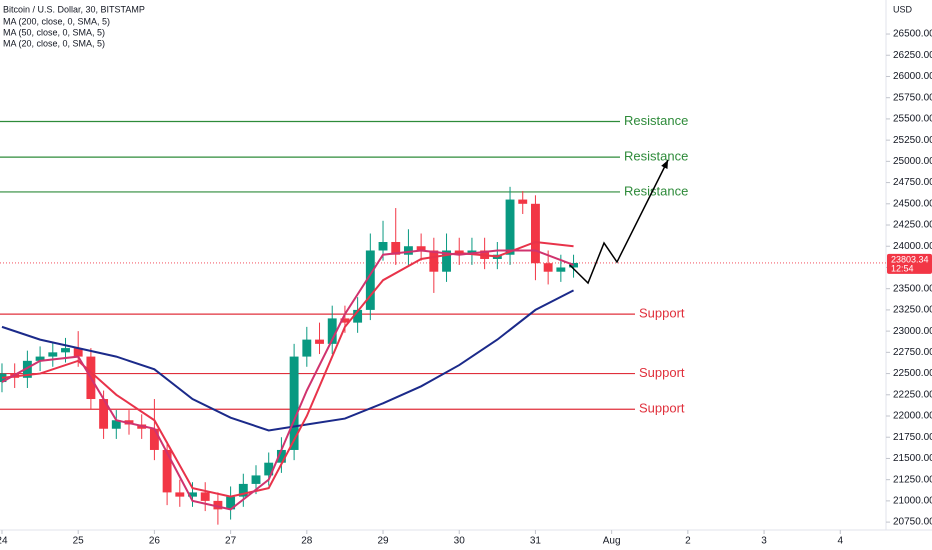 This screenshot has height=550, width=932. What do you see at coordinates (910, 259) in the screenshot?
I see `last-price-label: 23803.34` at bounding box center [910, 259].